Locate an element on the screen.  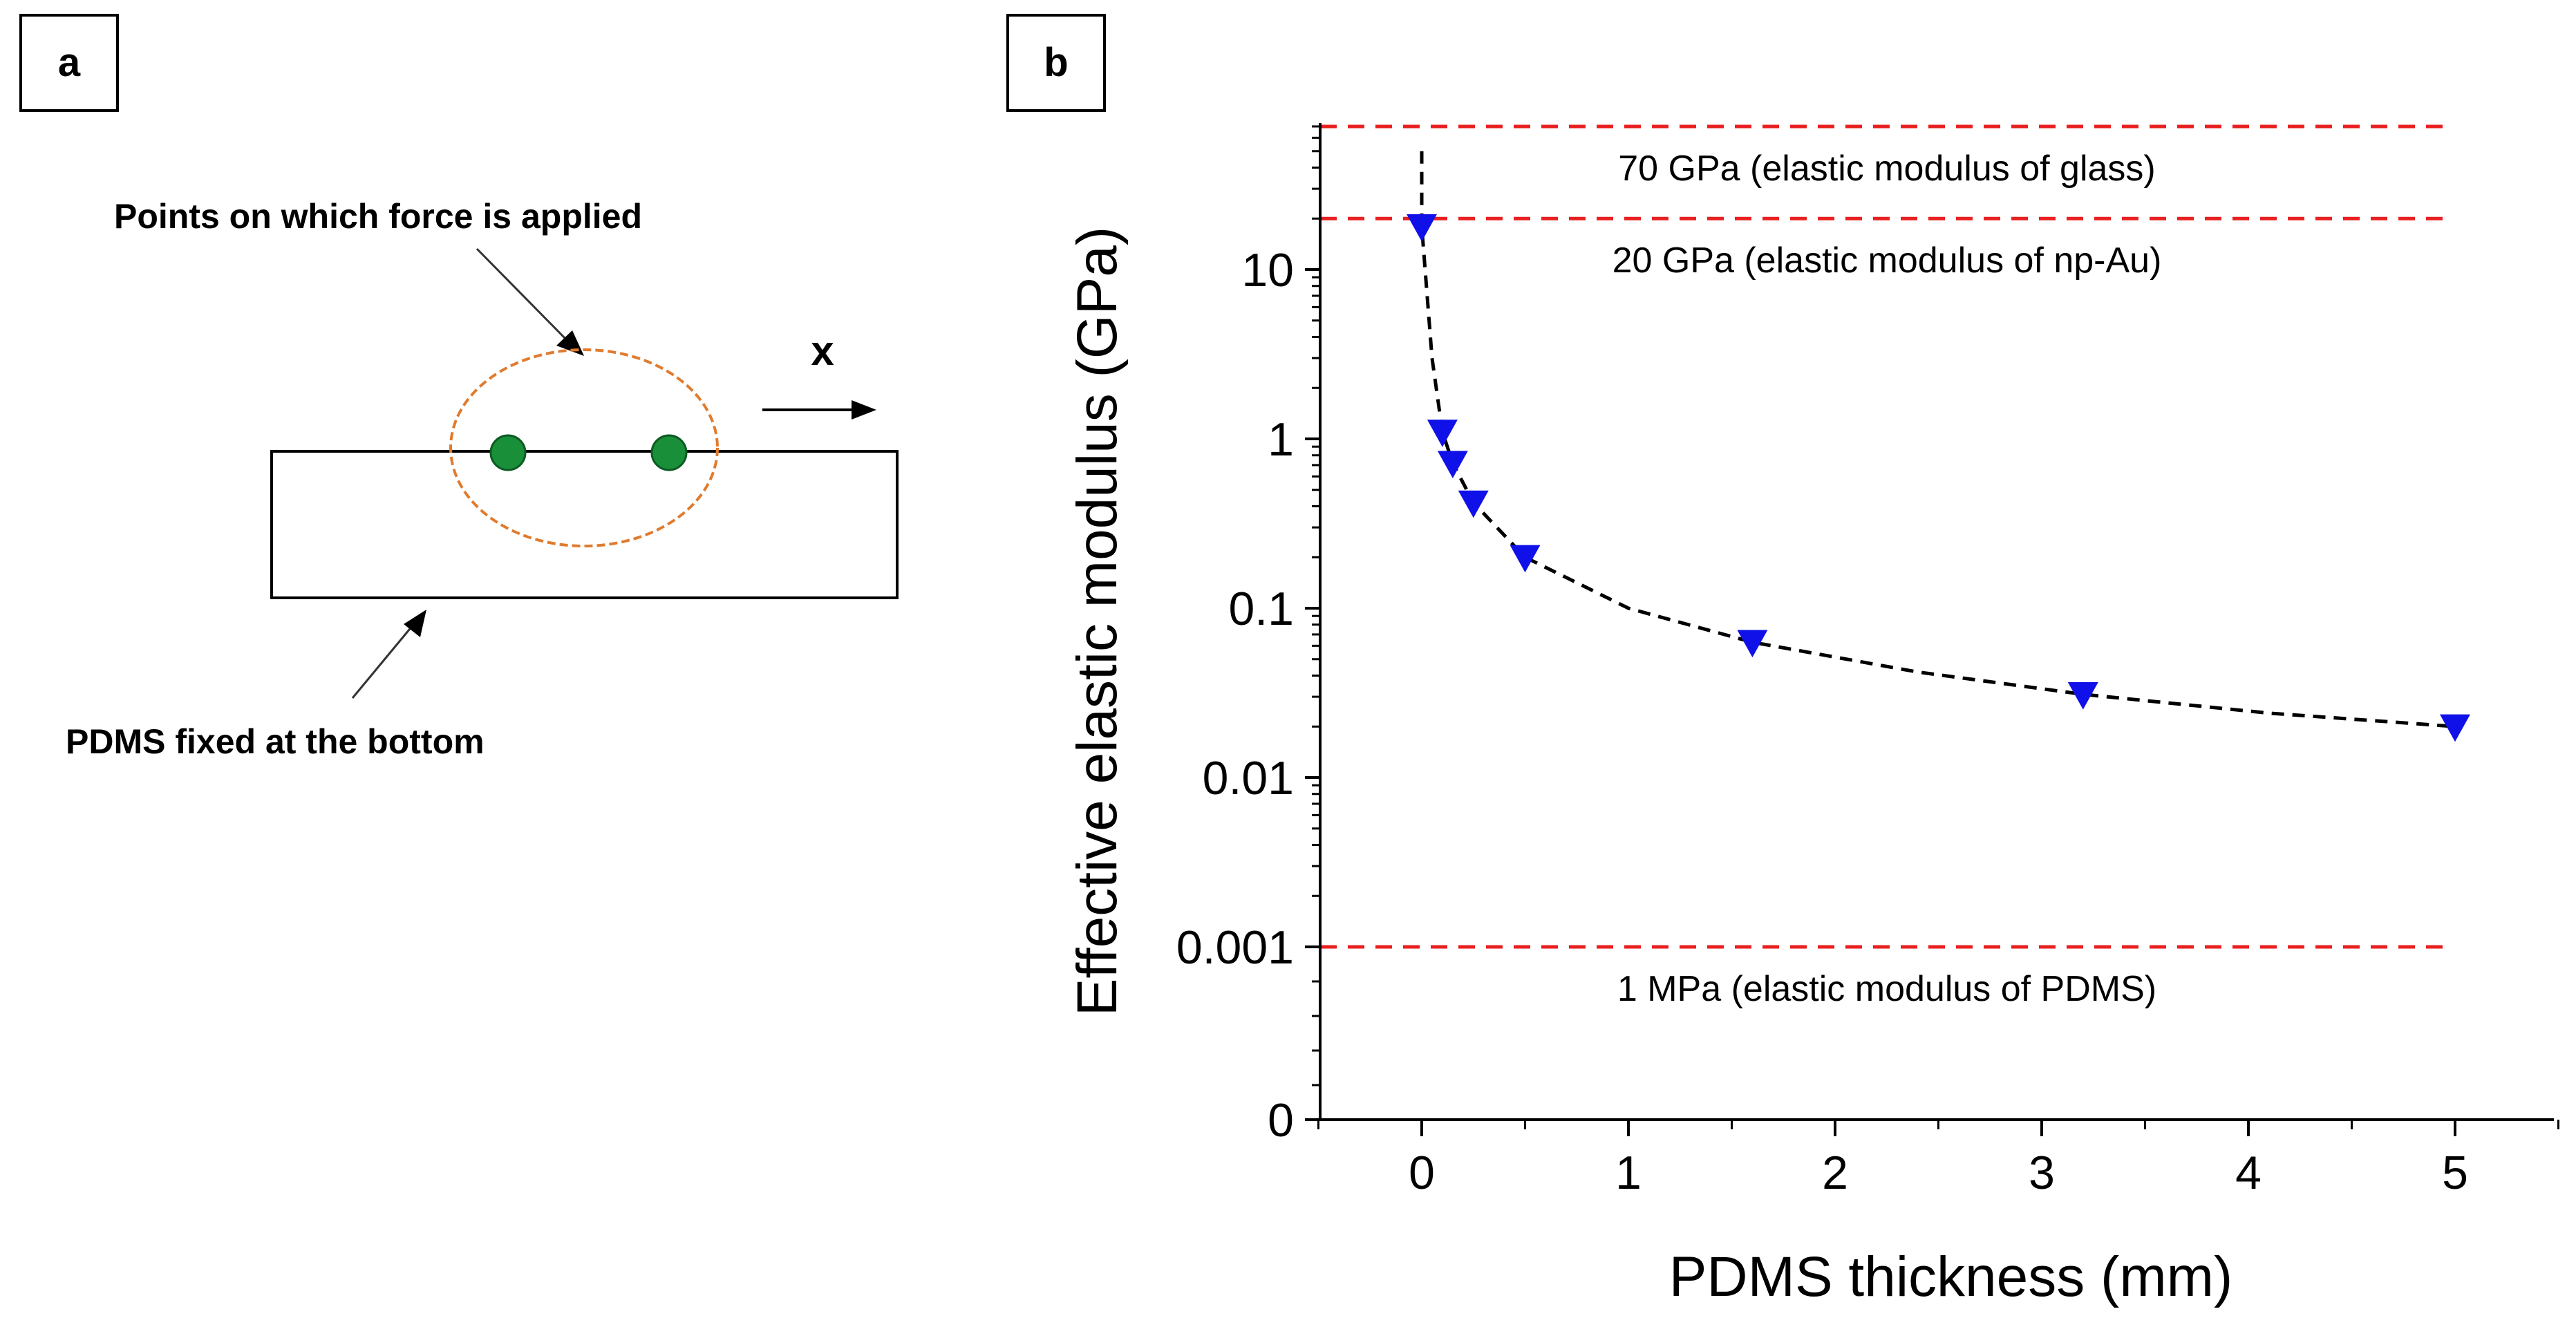
panel-b-letter: b is located at coordinates (1056, 62).